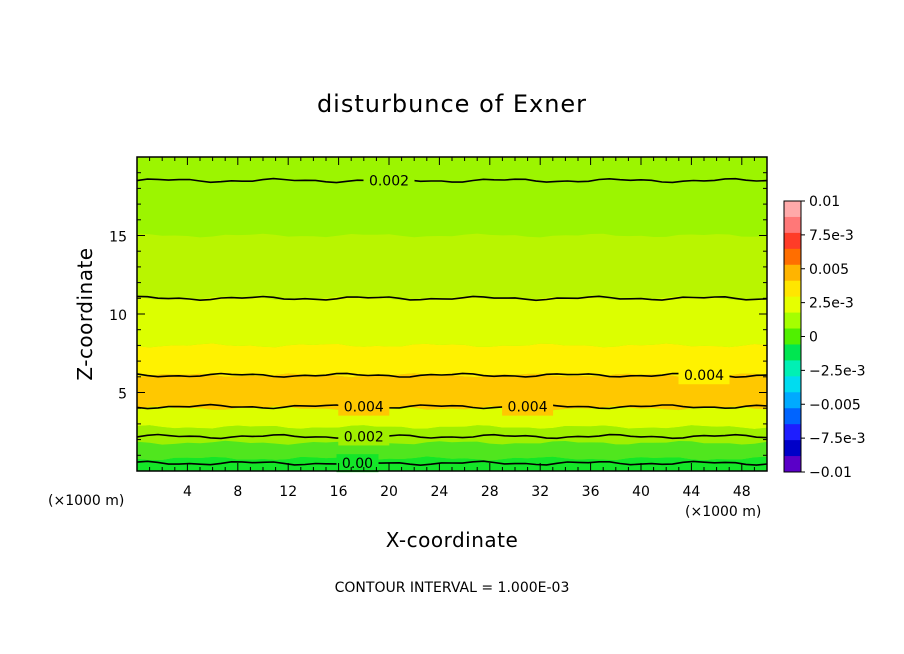  Describe the element at coordinates (452, 104) in the screenshot. I see `chart-title: disturbunce of Exner` at that location.